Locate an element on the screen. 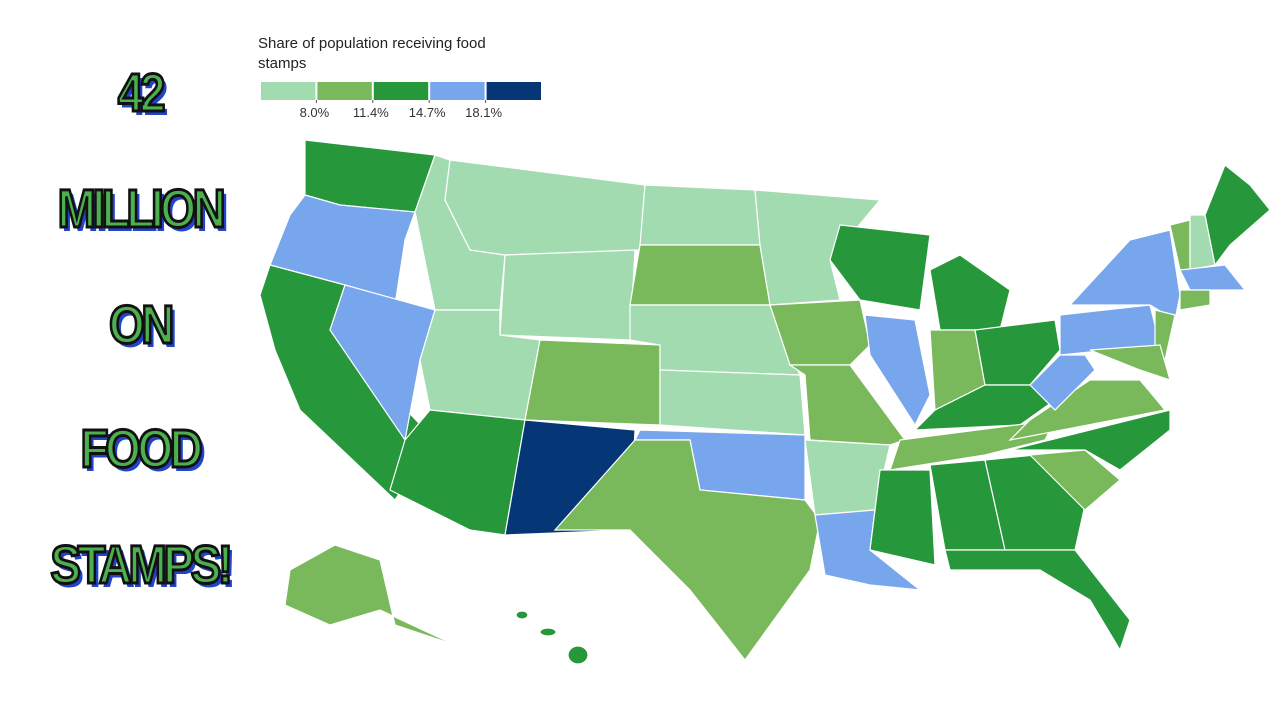 The height and width of the screenshot is (720, 1280). headline: FOOD is located at coordinates (141, 449).